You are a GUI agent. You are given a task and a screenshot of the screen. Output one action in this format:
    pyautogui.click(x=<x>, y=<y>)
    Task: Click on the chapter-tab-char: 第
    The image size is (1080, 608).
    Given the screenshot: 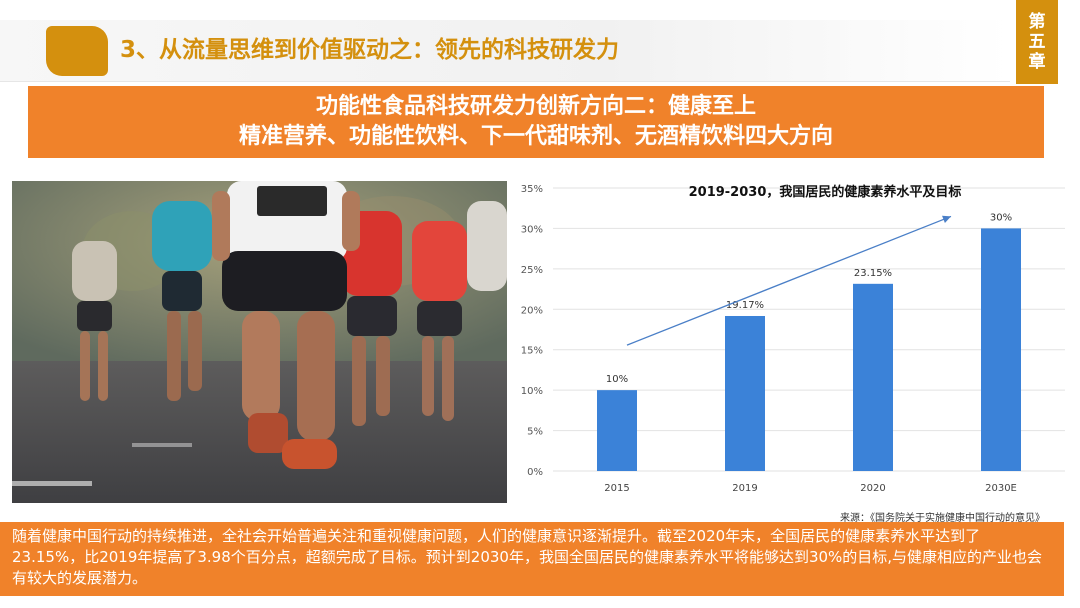 What is the action you would take?
    pyautogui.click(x=1037, y=22)
    